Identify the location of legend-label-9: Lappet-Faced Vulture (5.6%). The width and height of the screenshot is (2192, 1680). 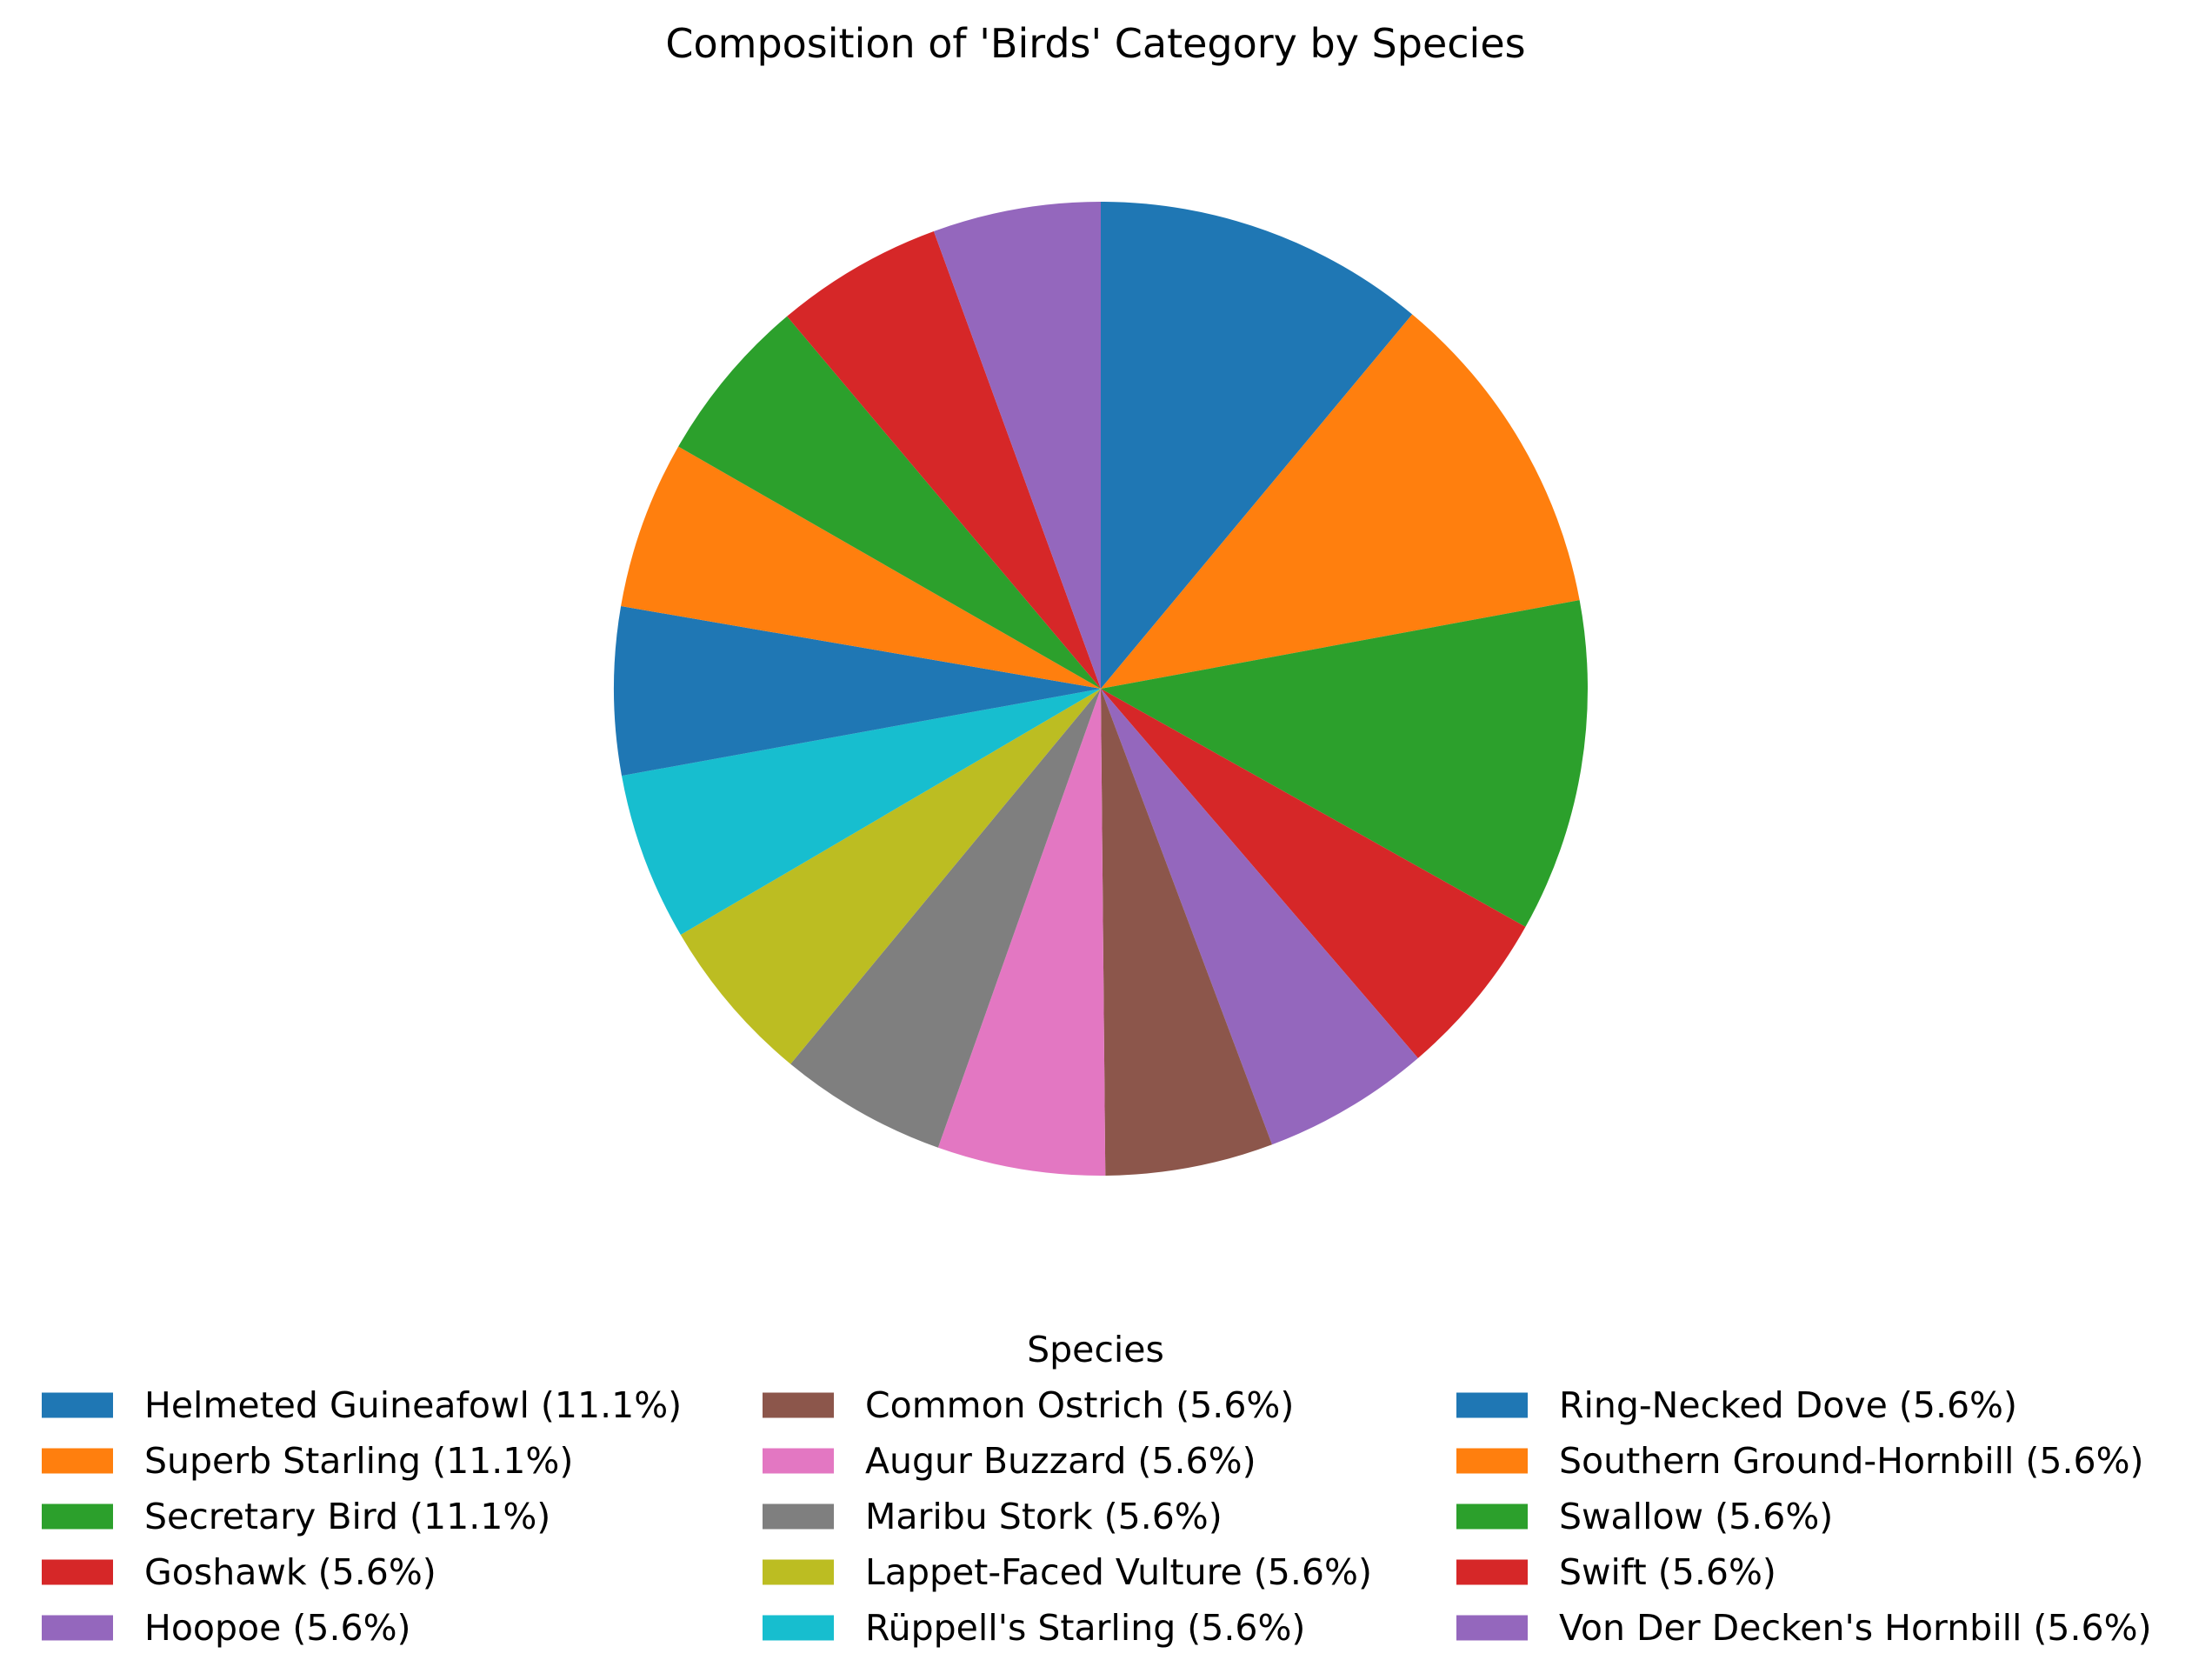
(1118, 1572).